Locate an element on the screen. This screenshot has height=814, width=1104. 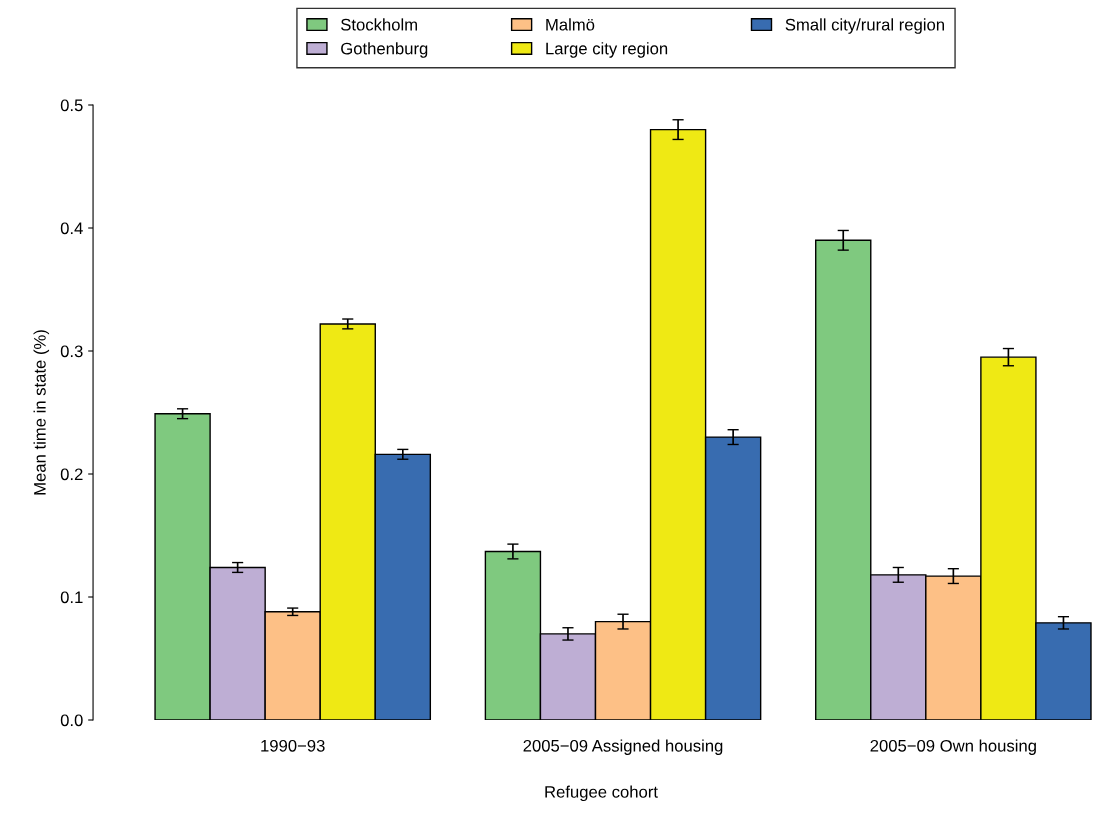
y-tick-label: 0.4 is located at coordinates (71, 228).